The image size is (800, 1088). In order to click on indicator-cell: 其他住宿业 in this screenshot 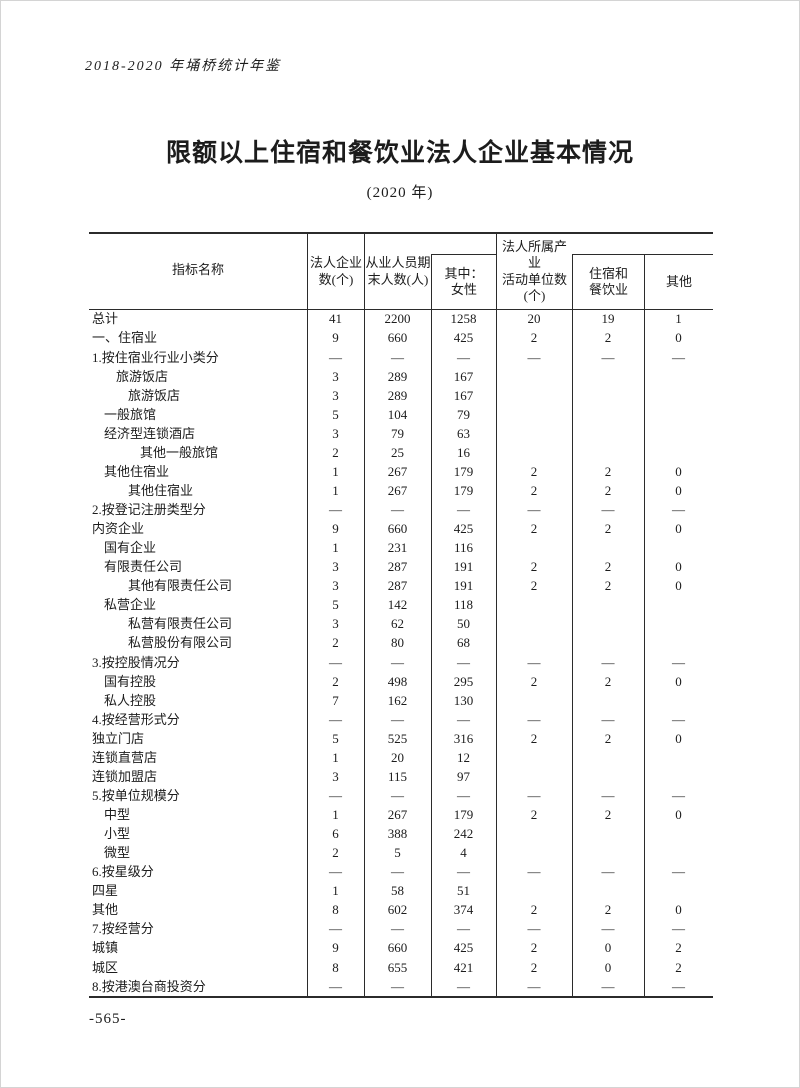, I will do `click(161, 490)`.